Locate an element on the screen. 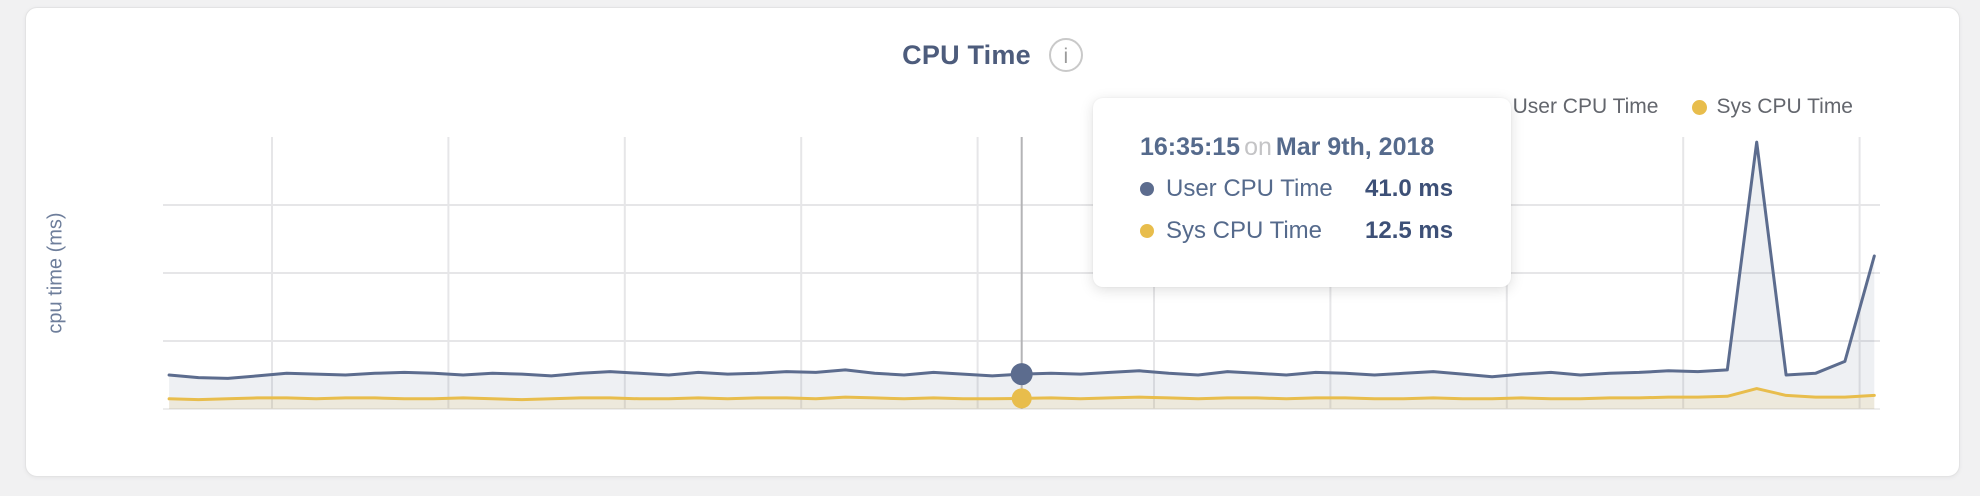 This screenshot has width=1980, height=496. legend-item-sys-cpu-time: Sys CPU Time is located at coordinates (1772, 107).